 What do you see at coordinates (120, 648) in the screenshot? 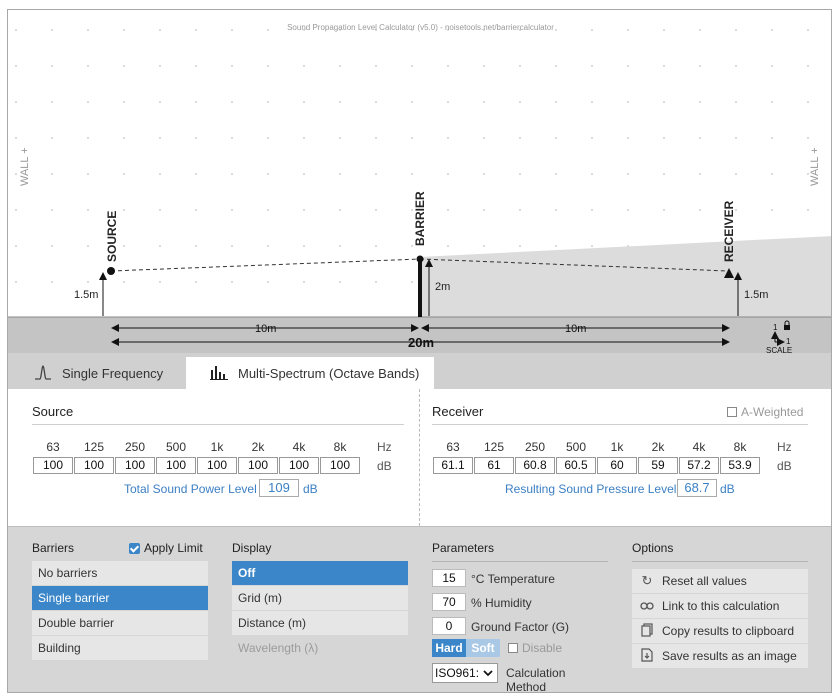
I see `barrier-option-building: Building` at bounding box center [120, 648].